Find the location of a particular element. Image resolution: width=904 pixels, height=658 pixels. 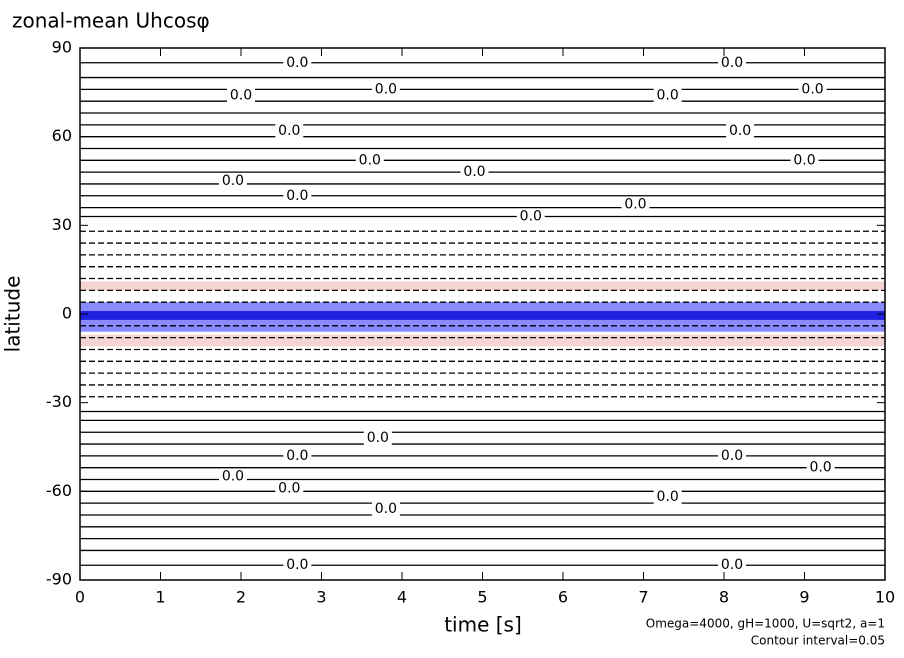

x-axis-label: time [s] is located at coordinates (483, 625).